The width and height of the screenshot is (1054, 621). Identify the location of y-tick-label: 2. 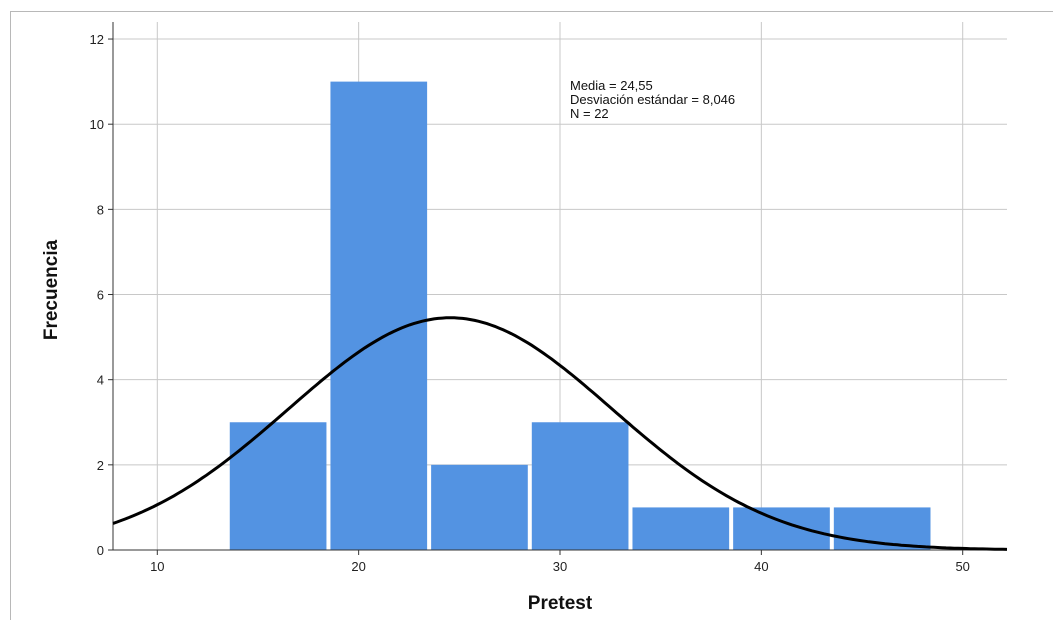
(100, 465).